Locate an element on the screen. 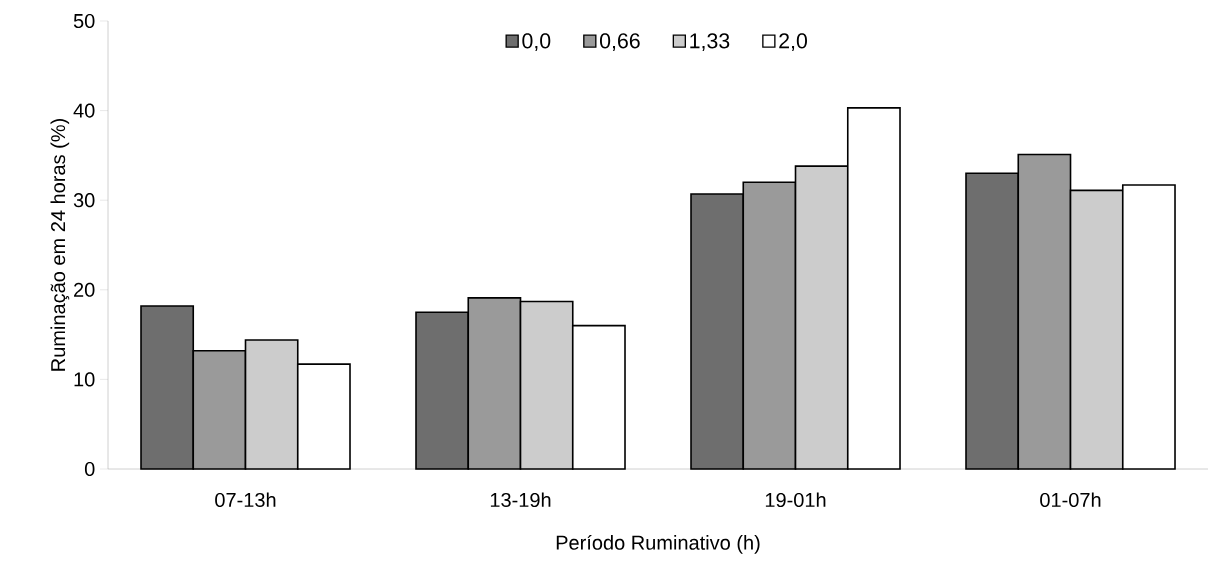  y-tick-label: 10 is located at coordinates (84, 379).